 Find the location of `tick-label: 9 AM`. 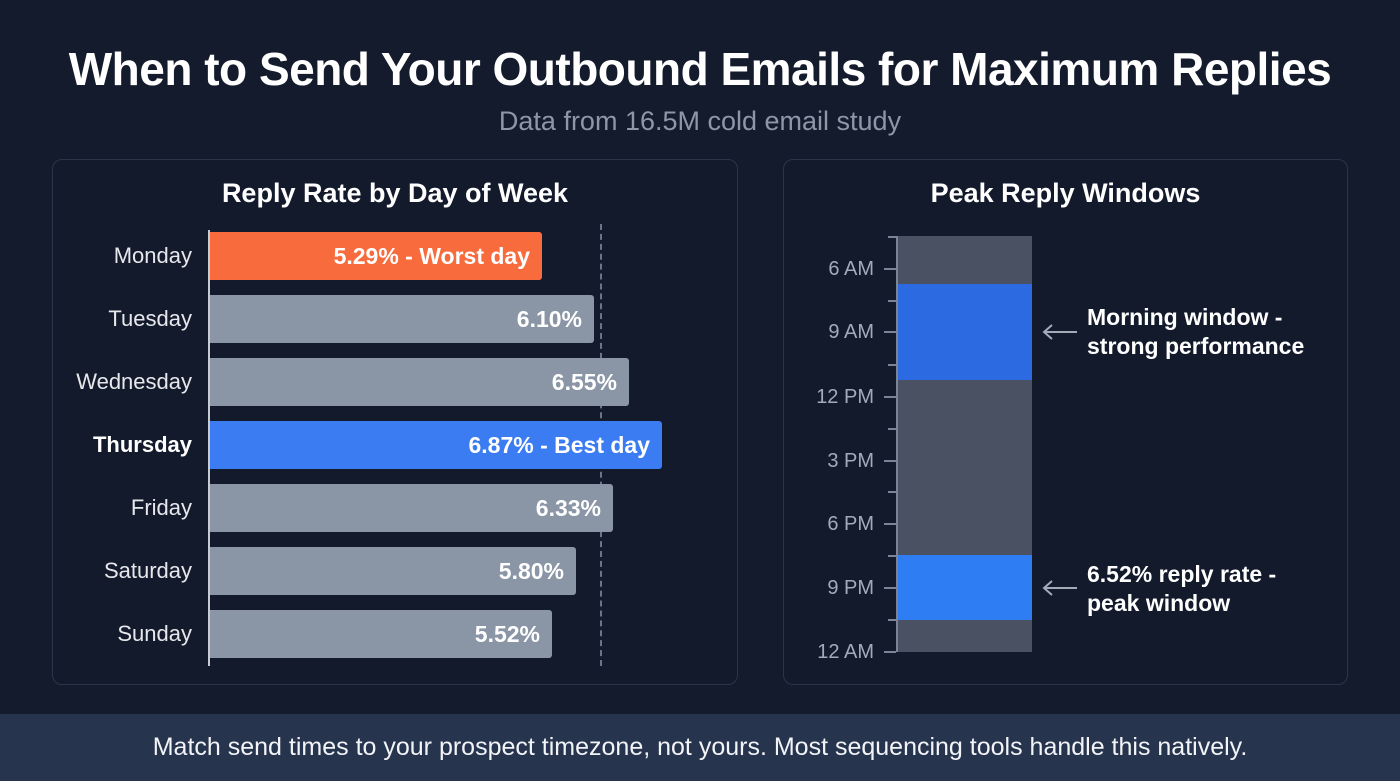

tick-label: 9 AM is located at coordinates (851, 332).